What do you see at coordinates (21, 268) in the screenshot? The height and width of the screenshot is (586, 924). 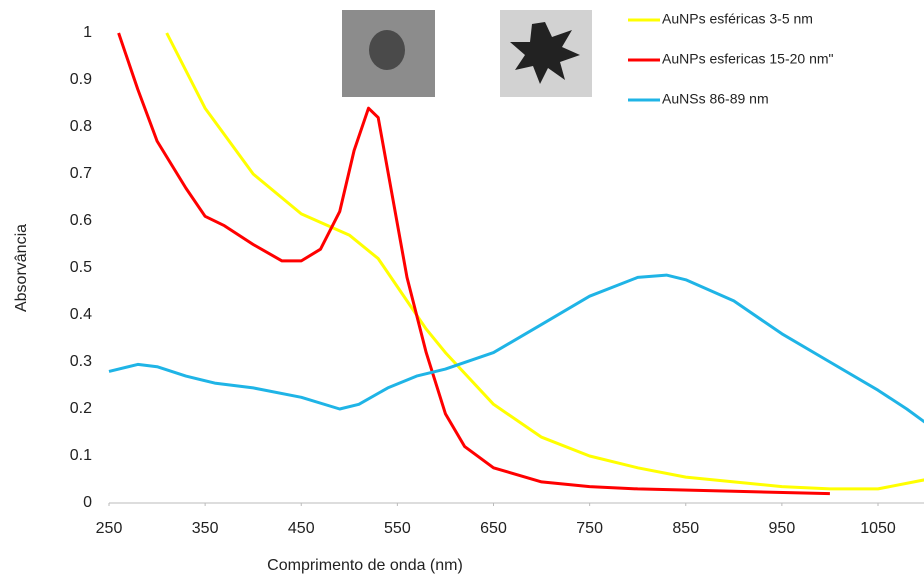 I see `y-axis-label: Absorvância` at bounding box center [21, 268].